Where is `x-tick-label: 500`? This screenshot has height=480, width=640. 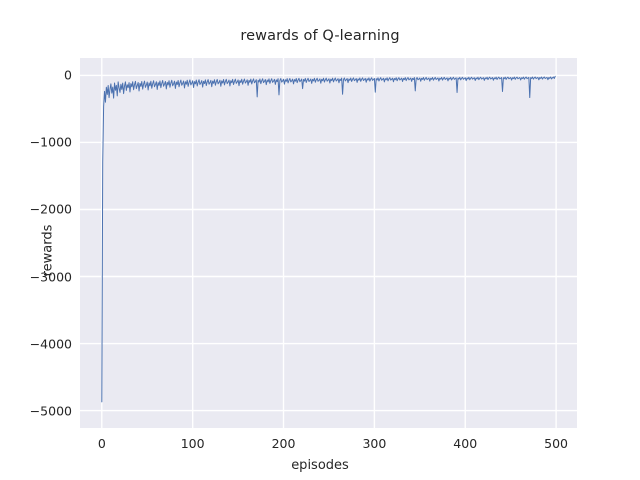
x-tick-label: 500 is located at coordinates (556, 443).